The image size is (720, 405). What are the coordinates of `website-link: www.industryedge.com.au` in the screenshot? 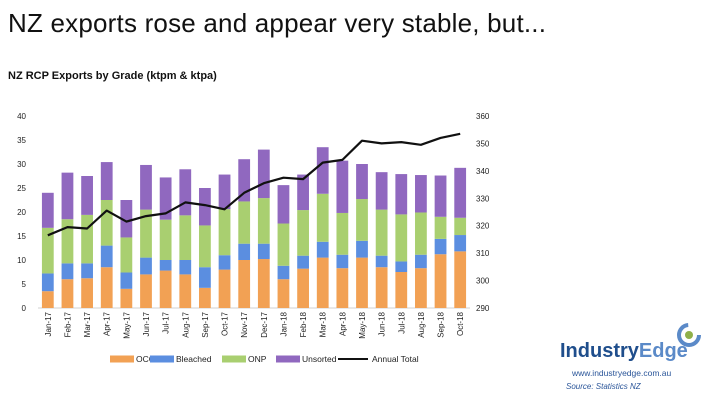 It's located at (622, 373).